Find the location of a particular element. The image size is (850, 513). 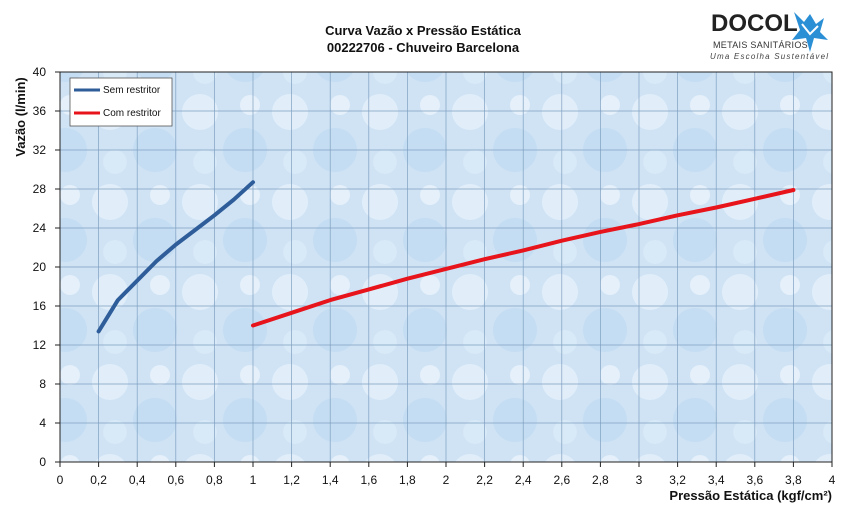

y-tick-label: 24 is located at coordinates (40, 228).